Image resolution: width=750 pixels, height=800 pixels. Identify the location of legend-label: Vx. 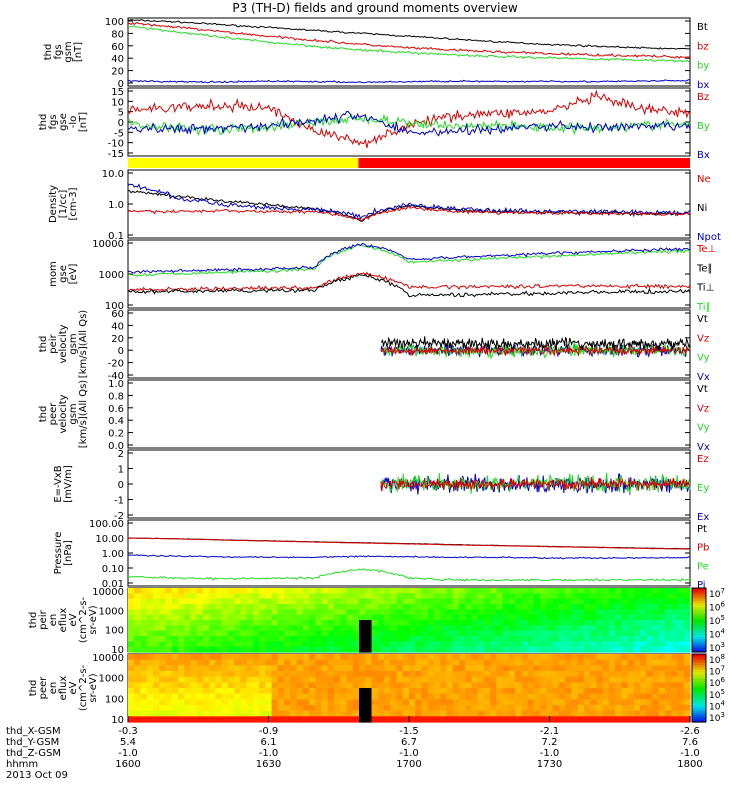
(703, 447).